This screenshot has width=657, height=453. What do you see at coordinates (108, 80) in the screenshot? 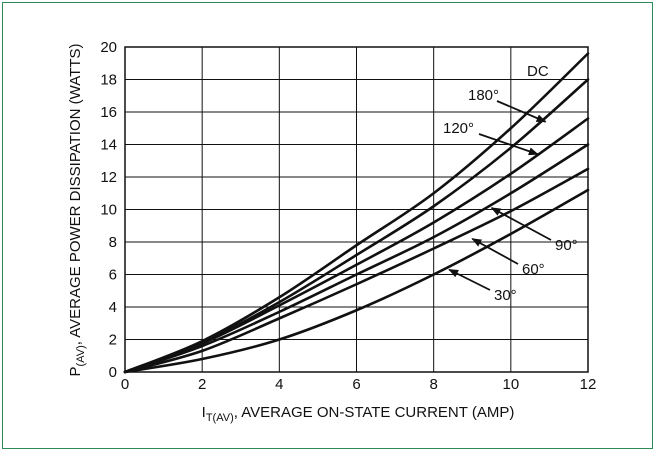
I see `y-tick-label: 18` at bounding box center [108, 80].